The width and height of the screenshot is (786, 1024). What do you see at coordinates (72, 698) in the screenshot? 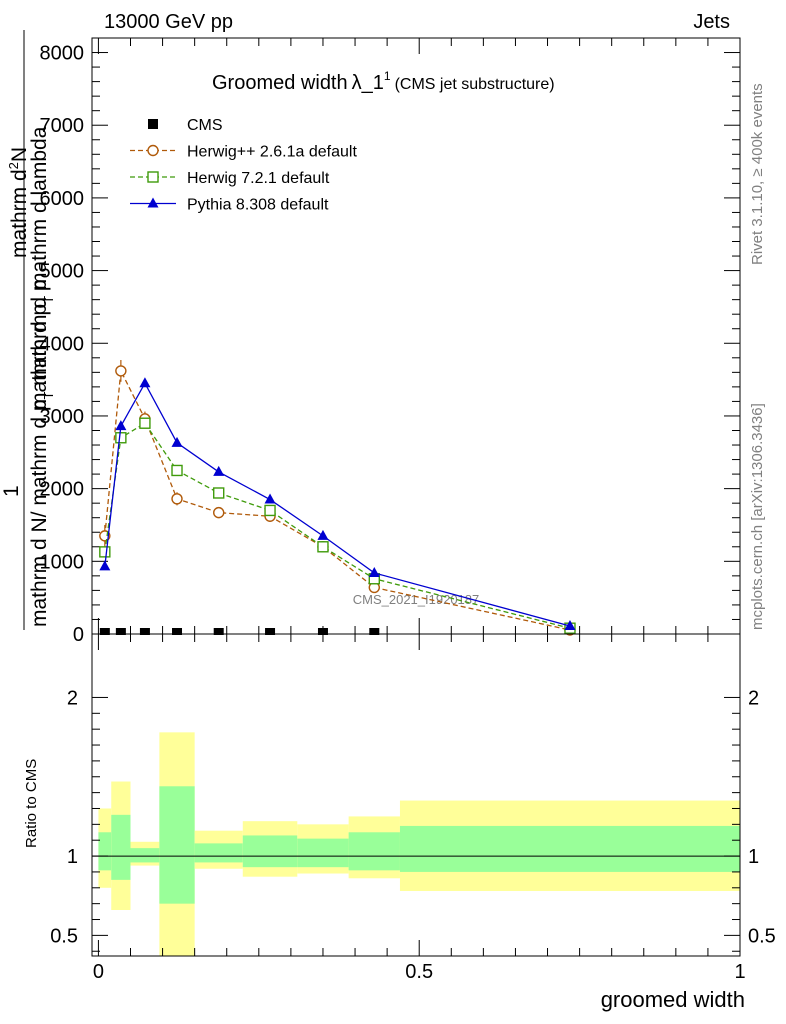
I see `ratio-y-tick-label: 2` at bounding box center [72, 698].